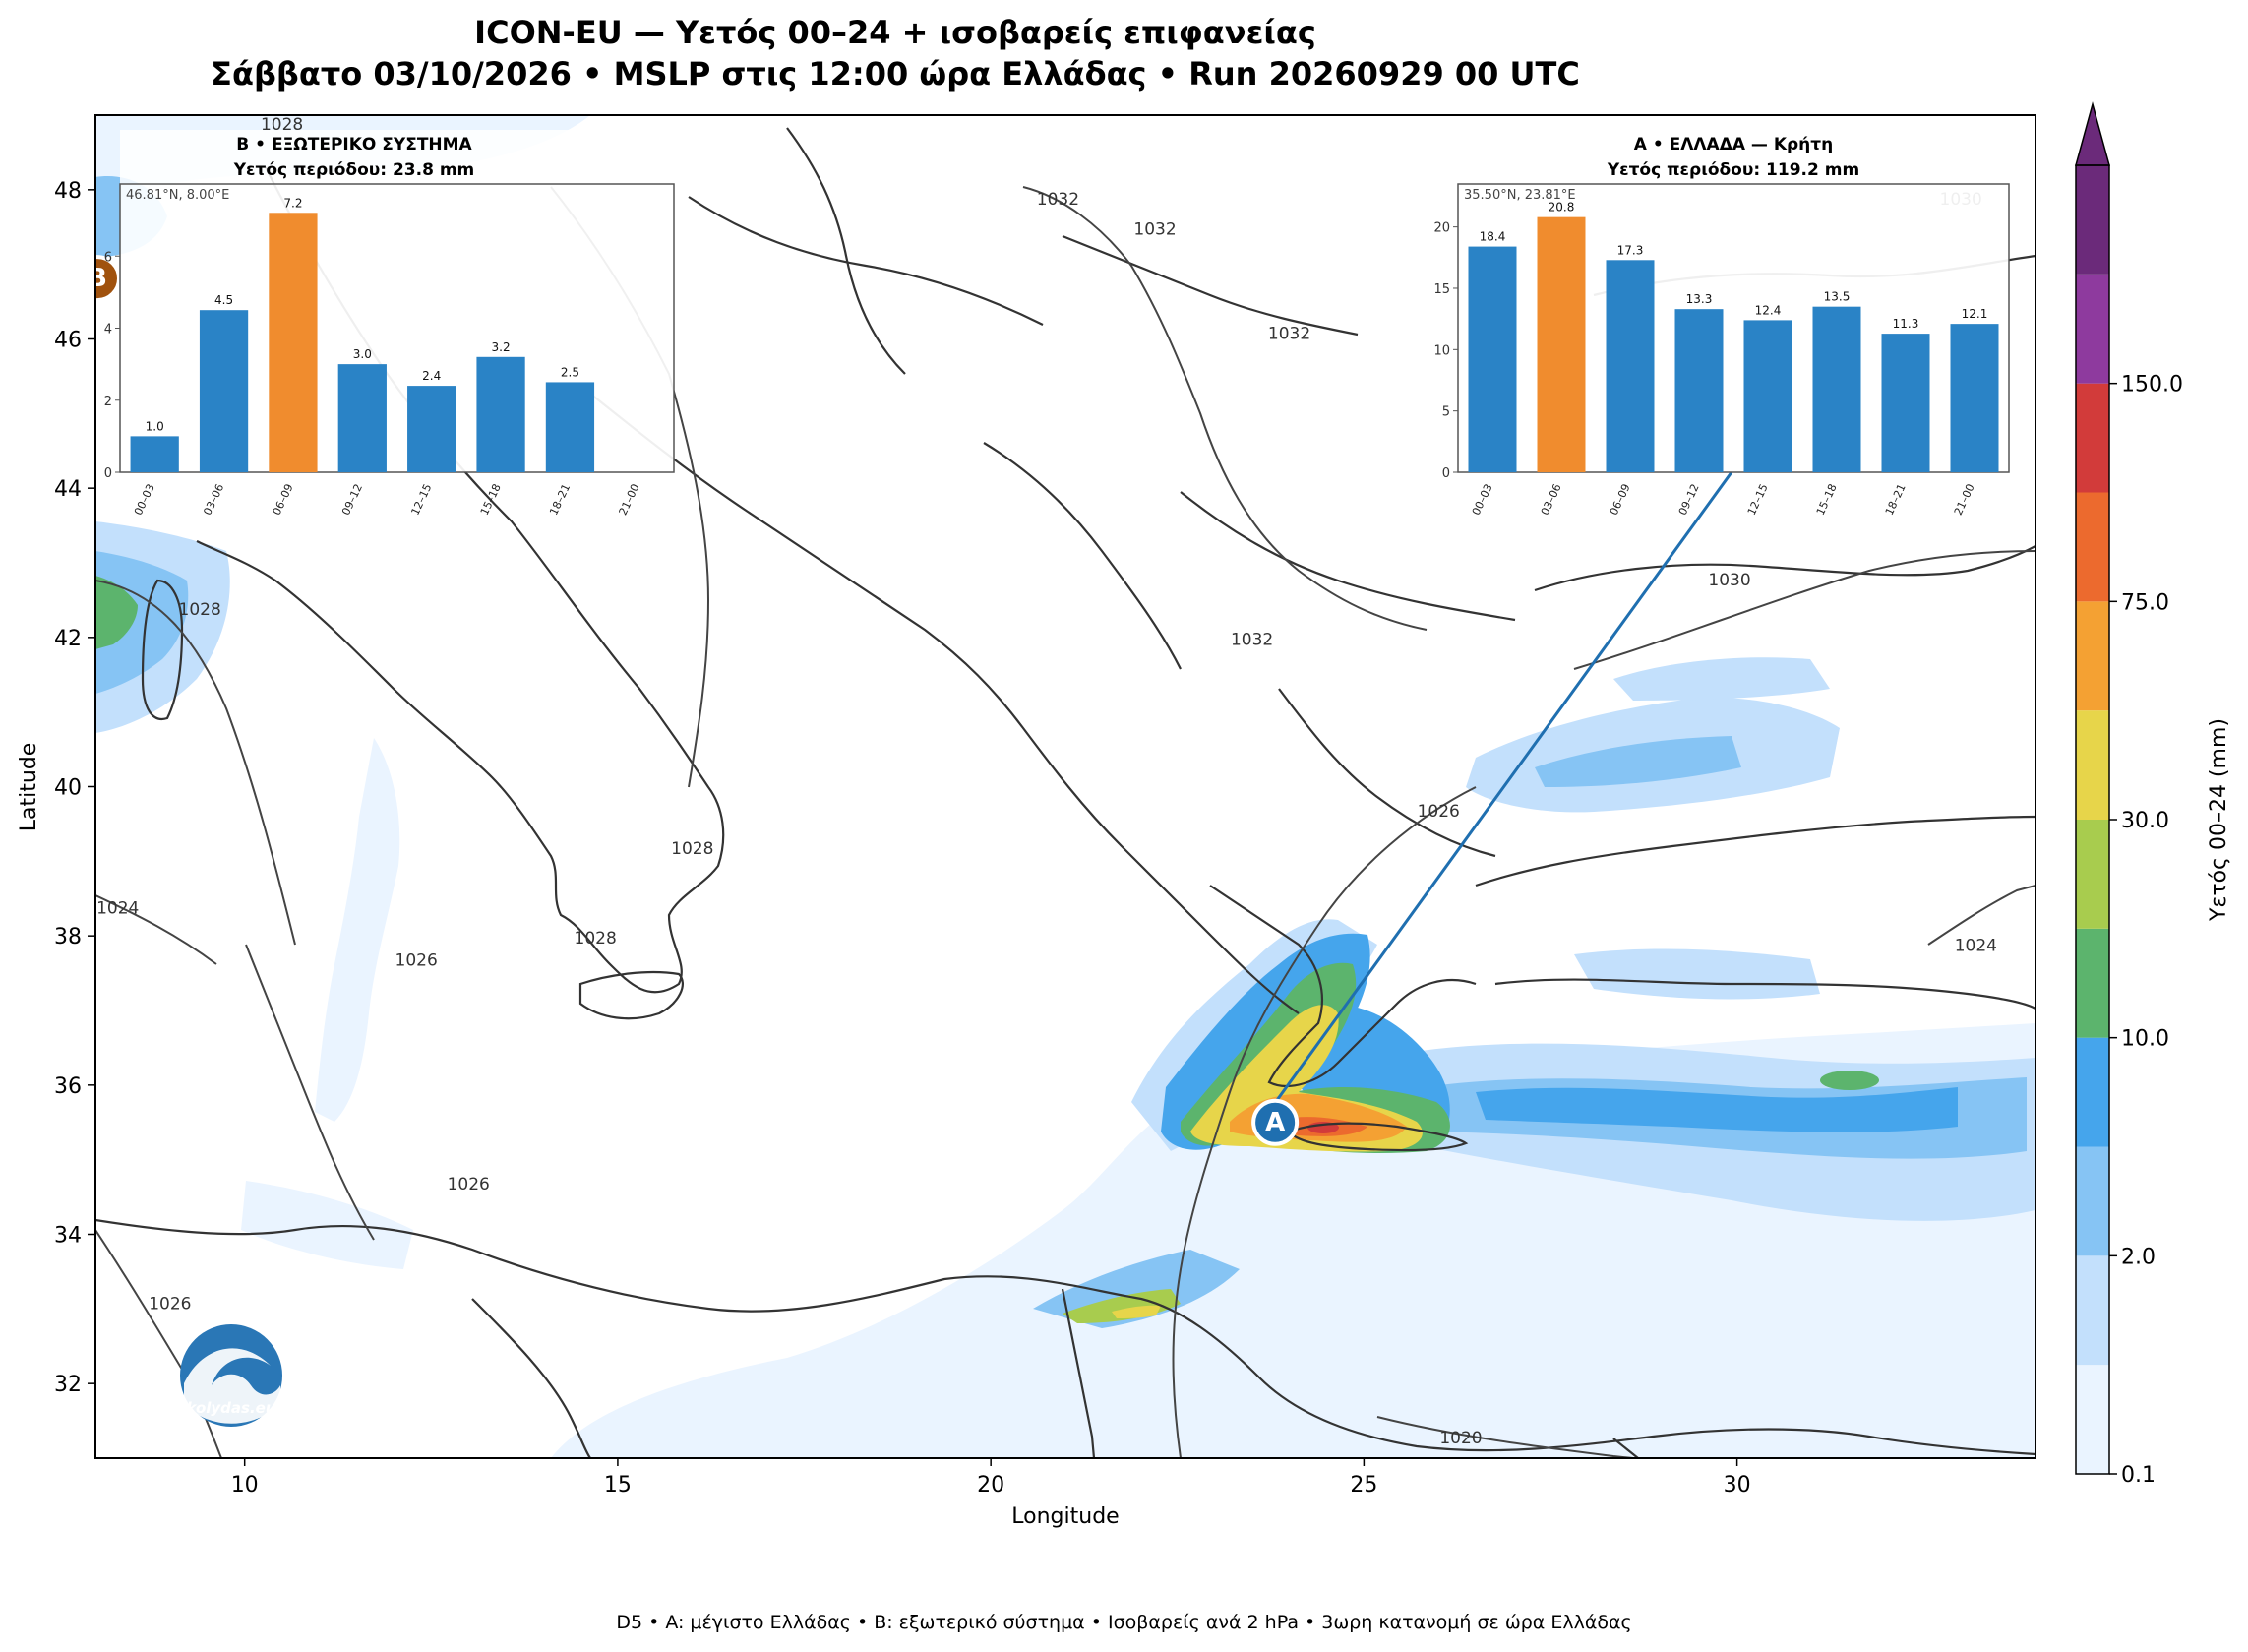 The width and height of the screenshot is (2248, 1652). Describe the element at coordinates (231, 1408) in the screenshot. I see `logo-text: kolydas.eu` at that location.